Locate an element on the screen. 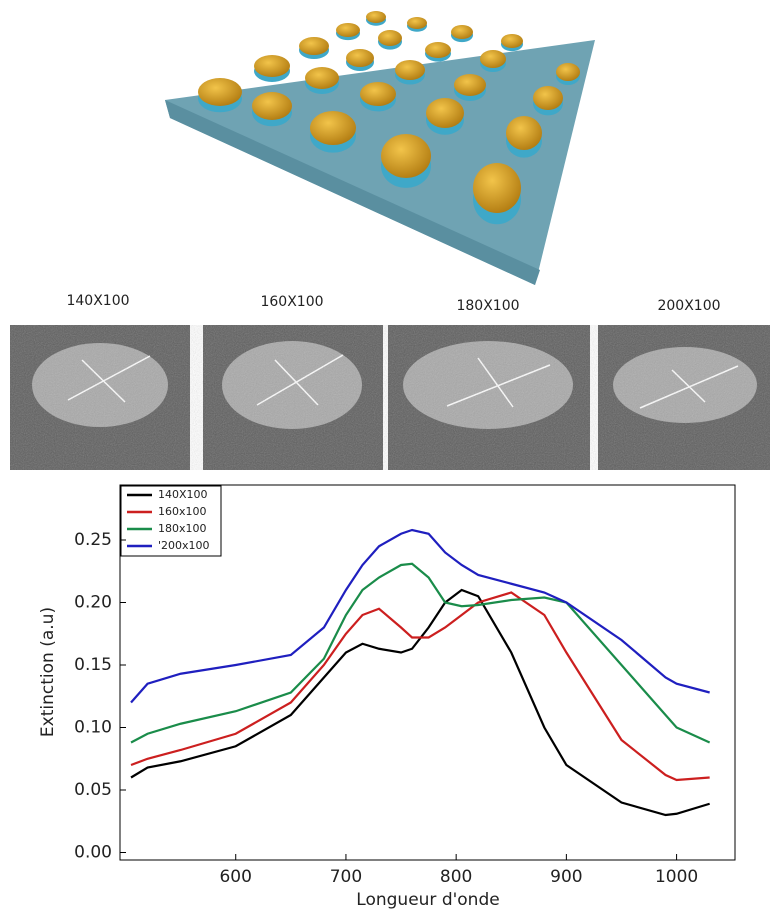 This screenshot has width=771, height=914. panel-label: 140X100 is located at coordinates (97, 301).